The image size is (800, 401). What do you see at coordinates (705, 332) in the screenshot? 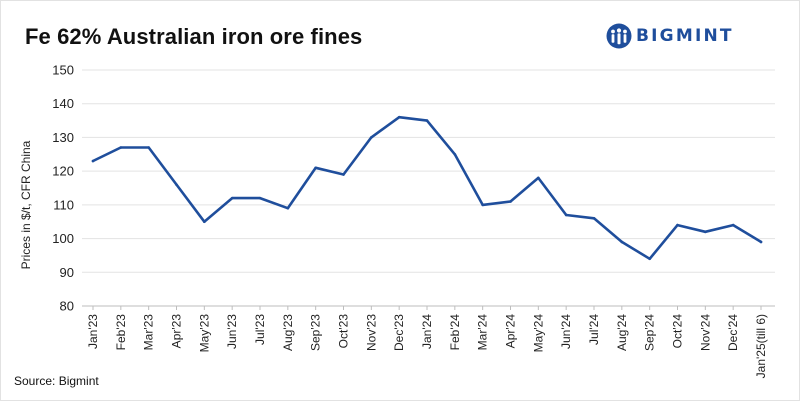
I see `x-tick-label: Nov'24` at bounding box center [705, 332].